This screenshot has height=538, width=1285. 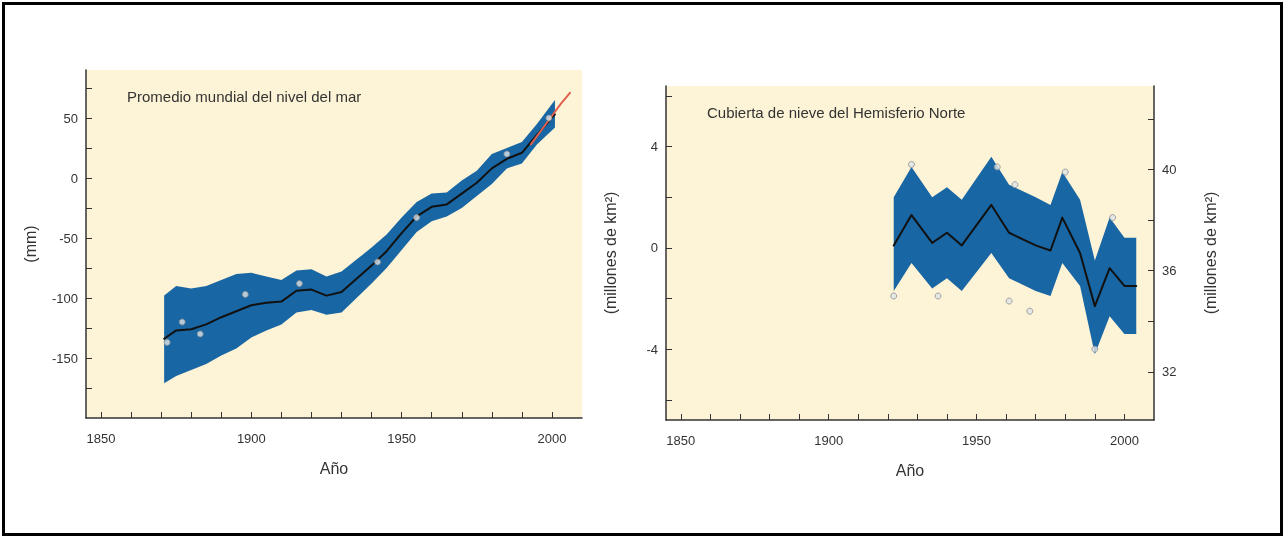 What do you see at coordinates (1169, 372) in the screenshot?
I see `y2-tick-label: 32` at bounding box center [1169, 372].